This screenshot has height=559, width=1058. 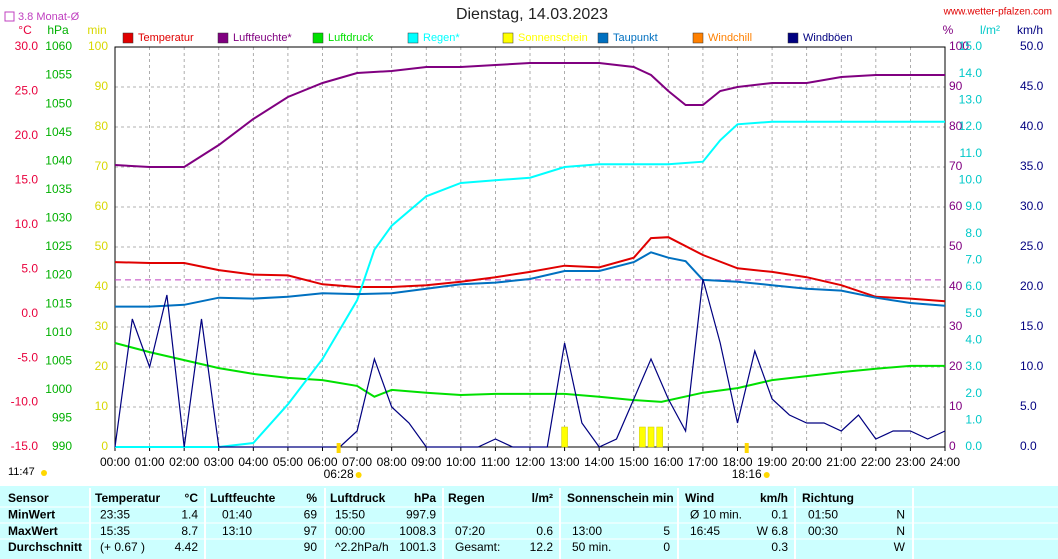 I want to click on table-cell: 0.6, so click(x=544, y=531).